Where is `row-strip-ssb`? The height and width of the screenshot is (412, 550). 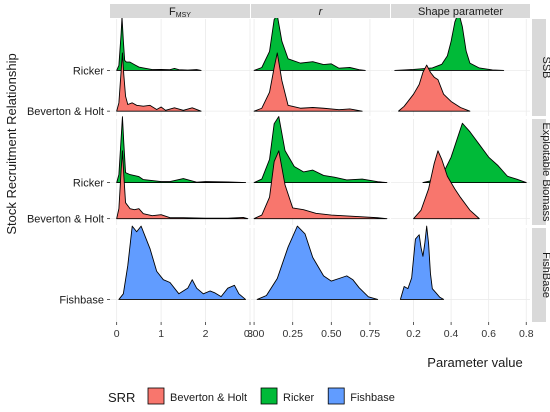 row-strip-ssb is located at coordinates (539, 67).